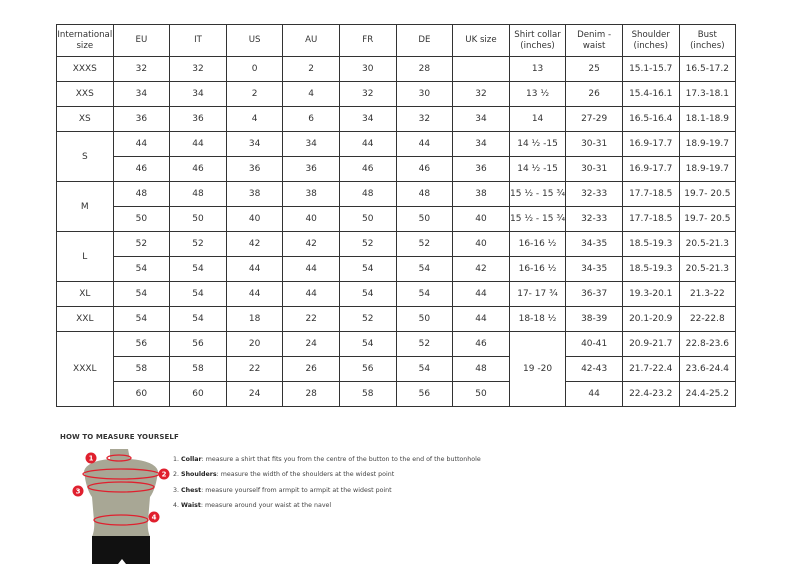  Describe the element at coordinates (650, 119) in the screenshot. I see `table-cell: 16.5-16.4` at that location.